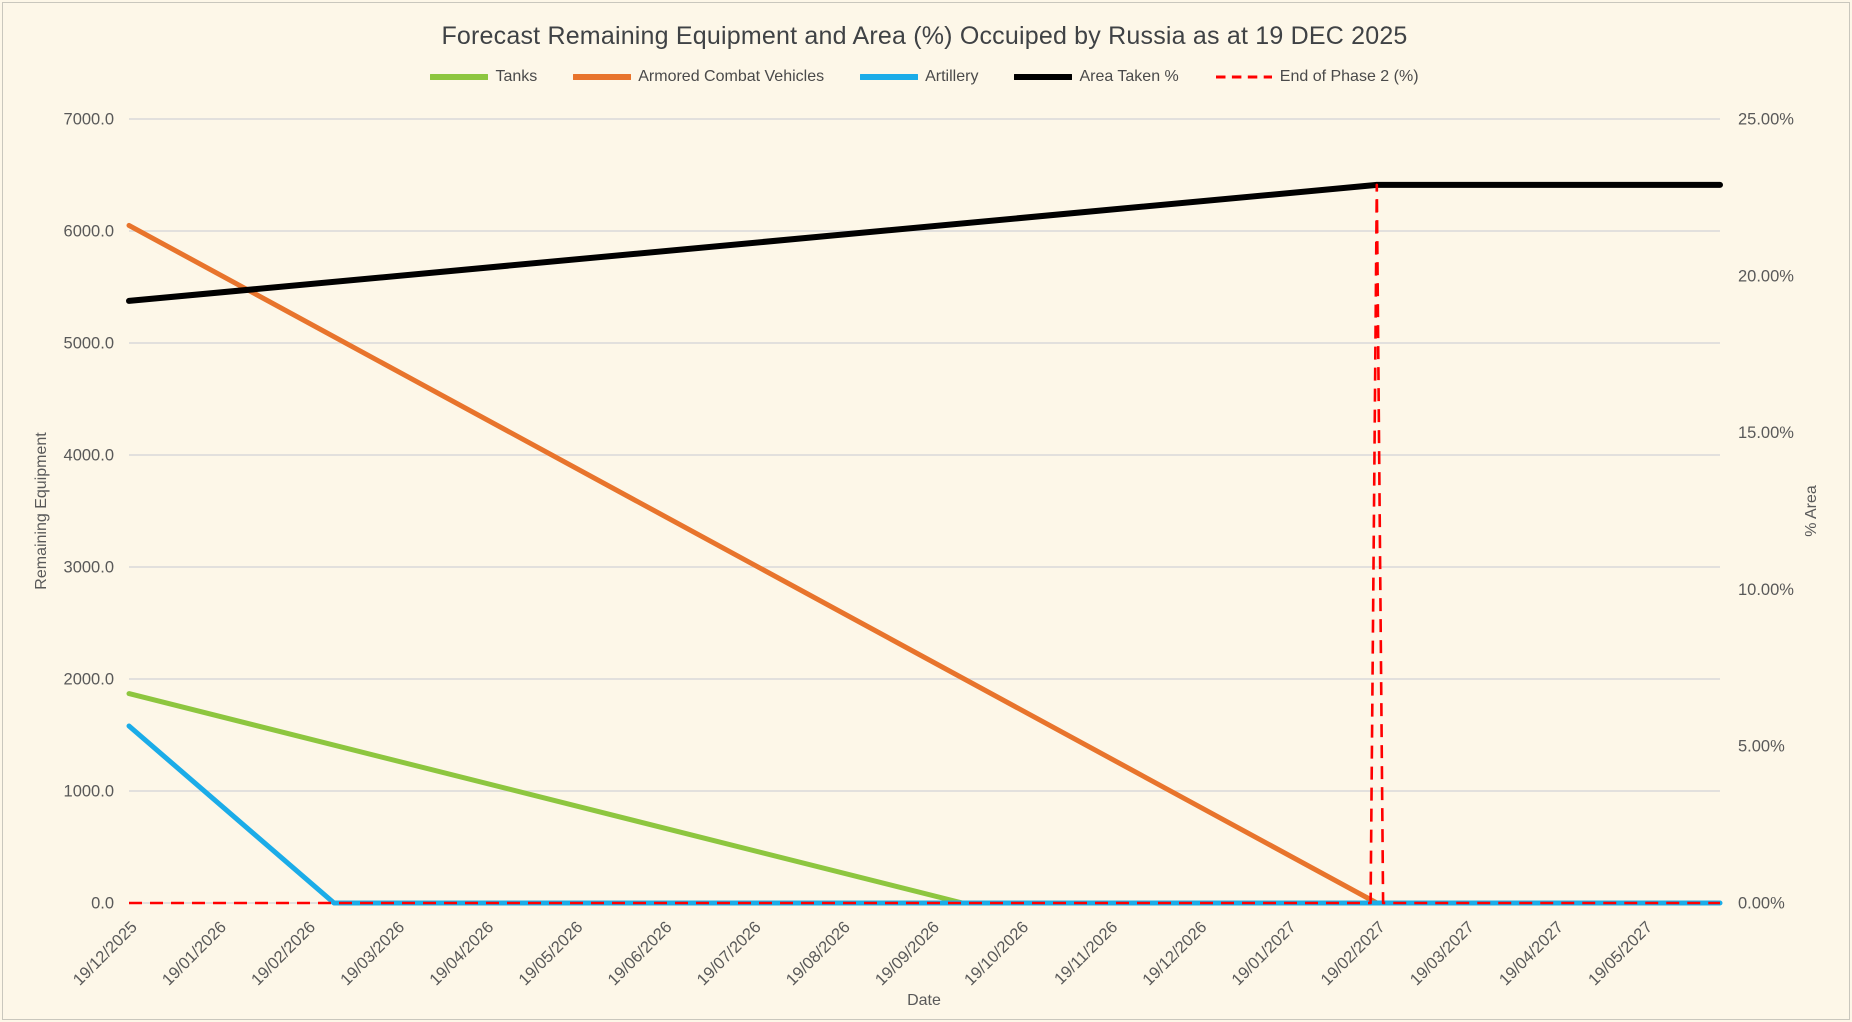 Image resolution: width=1852 pixels, height=1022 pixels. Describe the element at coordinates (1043, 77) in the screenshot. I see `legend-swatch-area-taken-pct` at that location.